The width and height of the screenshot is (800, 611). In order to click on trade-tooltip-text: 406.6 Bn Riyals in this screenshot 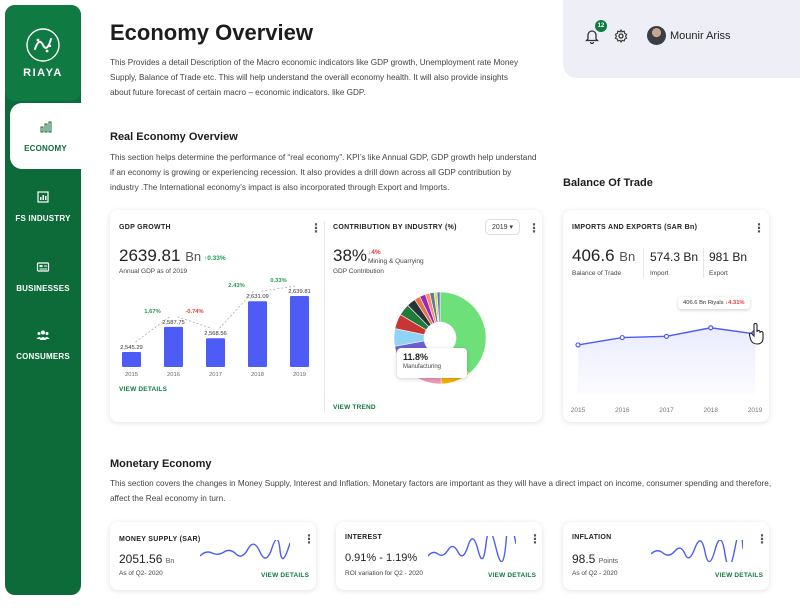, I will do `click(703, 303)`.